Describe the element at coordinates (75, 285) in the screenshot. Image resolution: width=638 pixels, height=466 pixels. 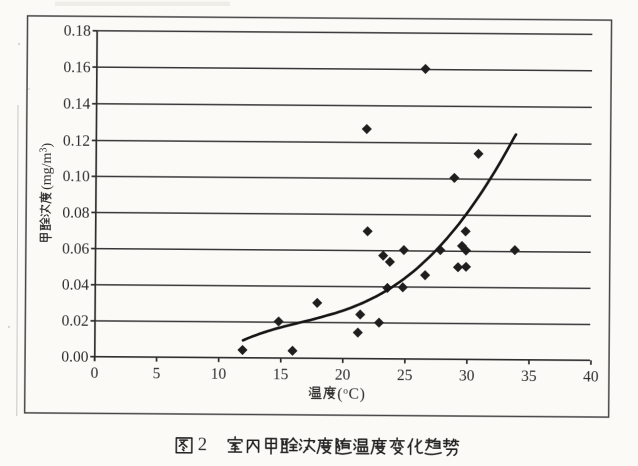
I see `svg-text: 0.04` at that location.